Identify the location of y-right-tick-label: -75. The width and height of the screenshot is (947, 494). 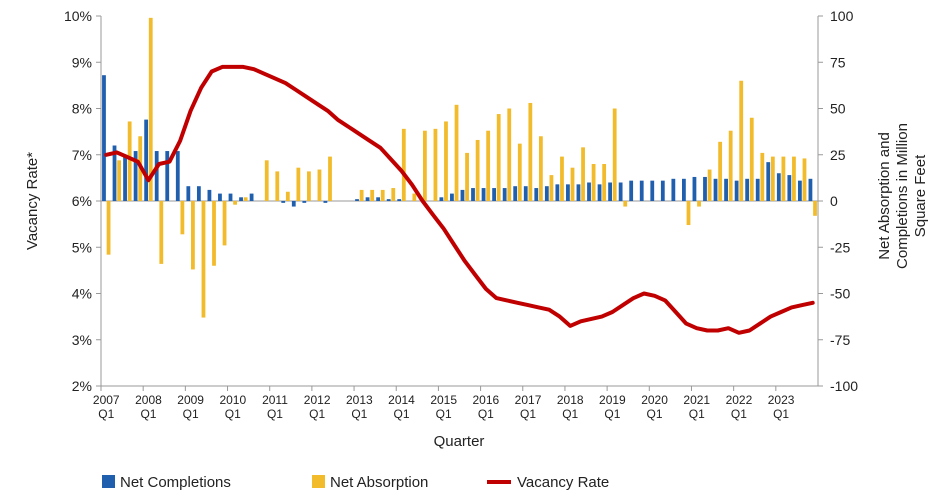
(840, 340).